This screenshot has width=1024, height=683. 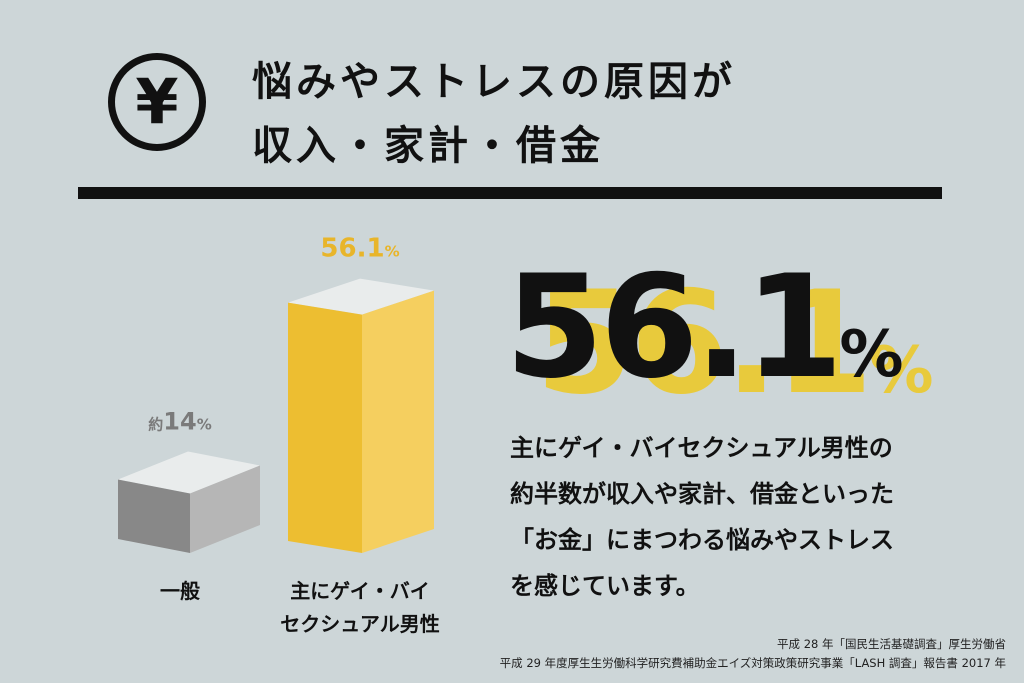 What do you see at coordinates (359, 249) in the screenshot?
I see `value-label: 56.1%` at bounding box center [359, 249].